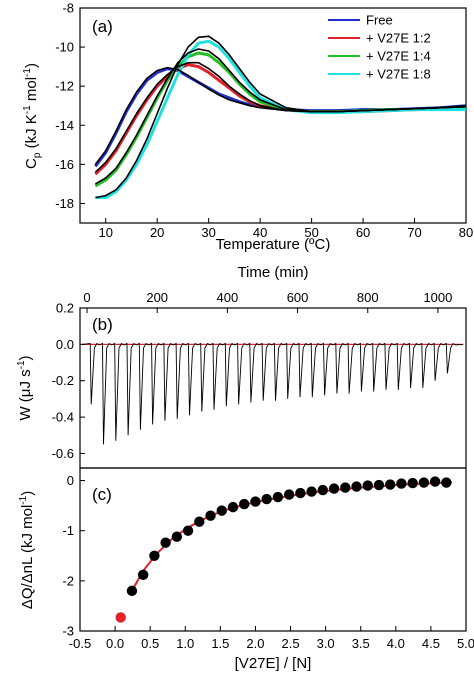 This screenshot has height=679, width=474. Describe the element at coordinates (291, 643) in the screenshot. I see `x-tick-label: 2.5` at that location.